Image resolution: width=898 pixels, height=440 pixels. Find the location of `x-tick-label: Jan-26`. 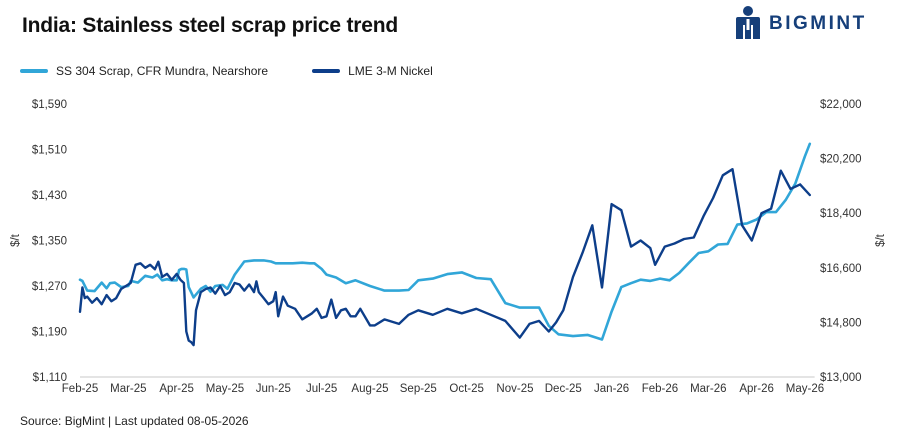

x-tick-label: Jan-26 is located at coordinates (611, 389).